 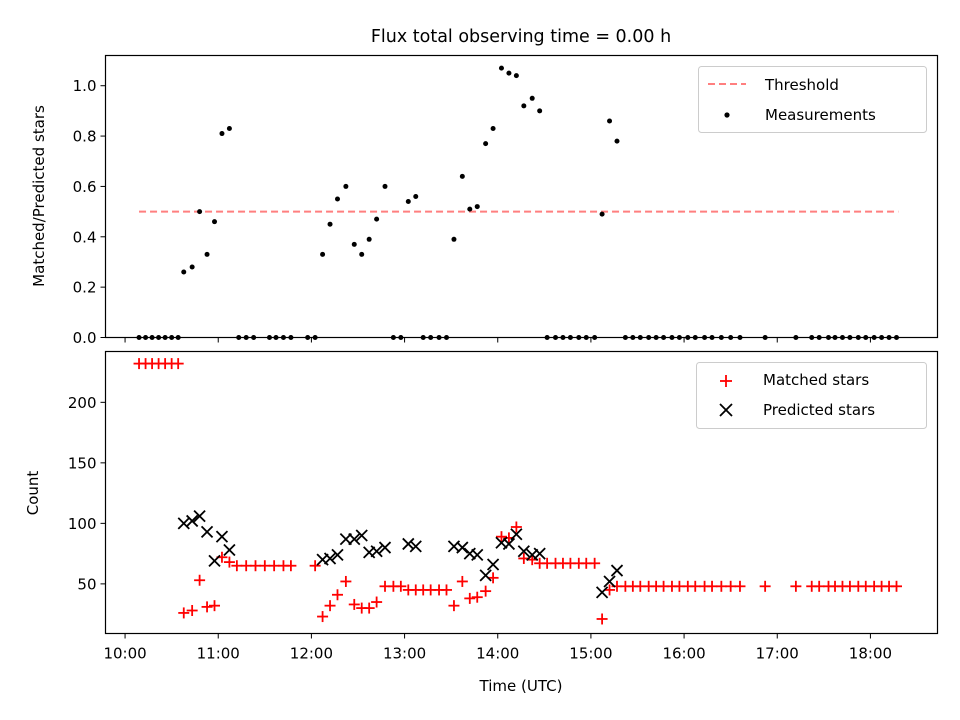 What do you see at coordinates (819, 410) in the screenshot?
I see `predicted-legend-label: Predicted stars` at bounding box center [819, 410].